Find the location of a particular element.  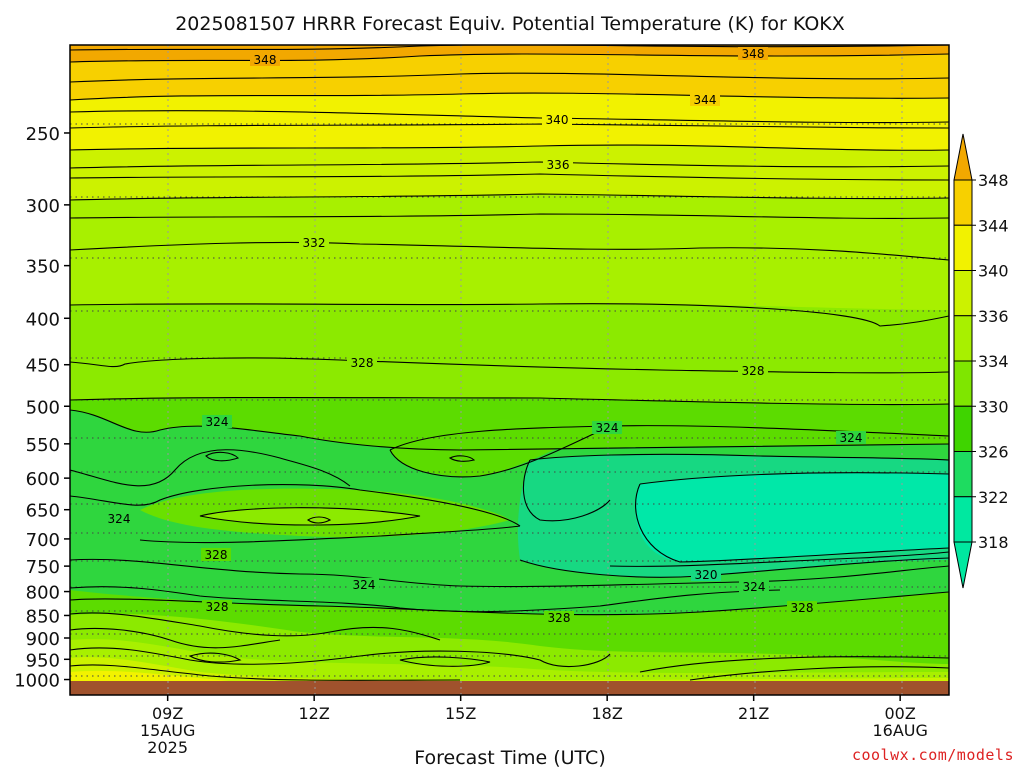

y-tick-label: 350 is located at coordinates (43, 267).